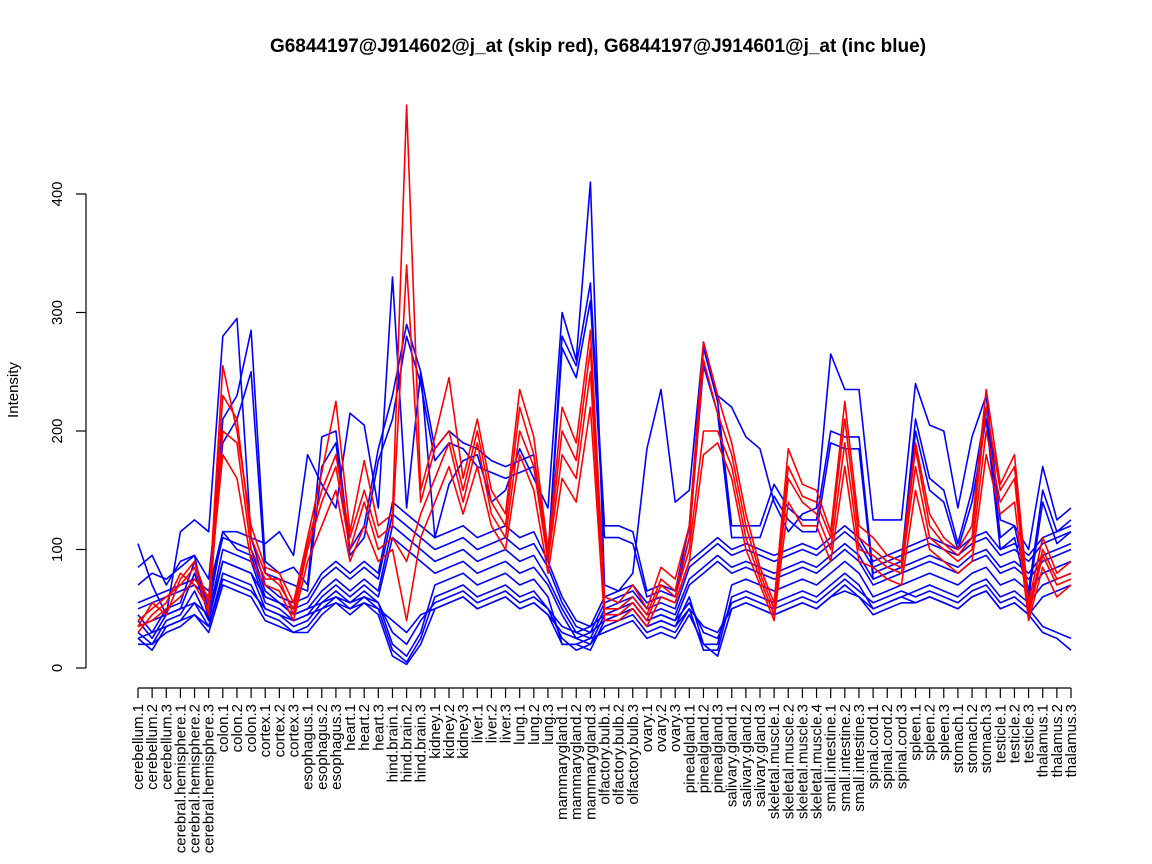 Image resolution: width=1152 pixels, height=864 pixels. I want to click on x-tick-label: spleen.3, so click(944, 732).